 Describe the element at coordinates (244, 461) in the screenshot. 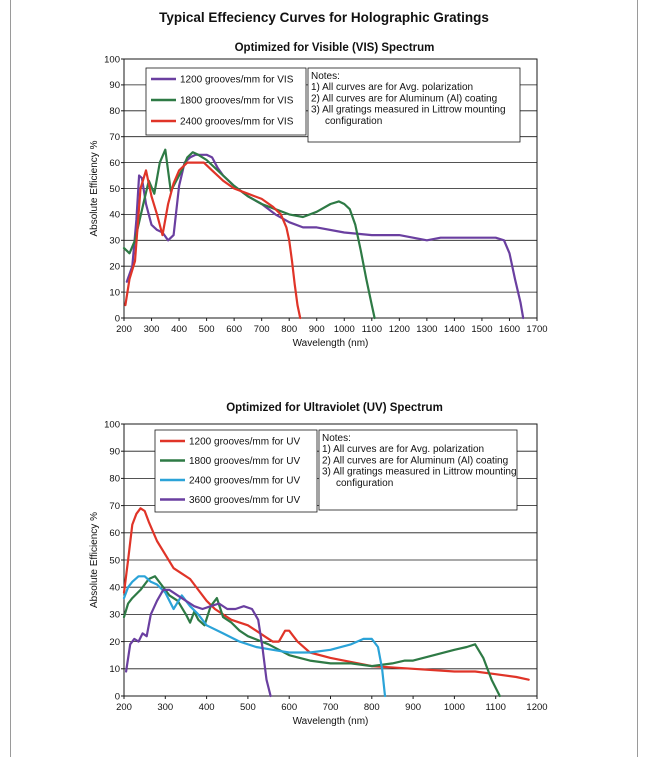

I see `legend-entry: 1800 grooves/mm for UV` at that location.